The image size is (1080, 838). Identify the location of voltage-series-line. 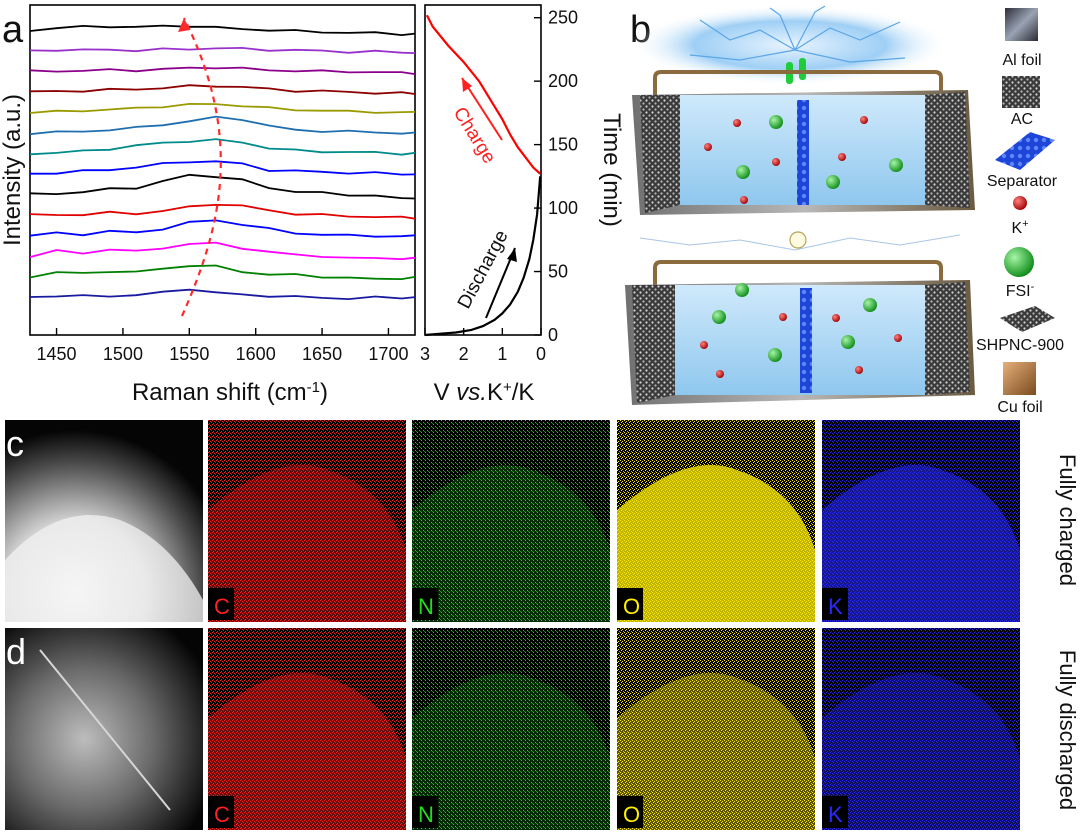
(483, 256).